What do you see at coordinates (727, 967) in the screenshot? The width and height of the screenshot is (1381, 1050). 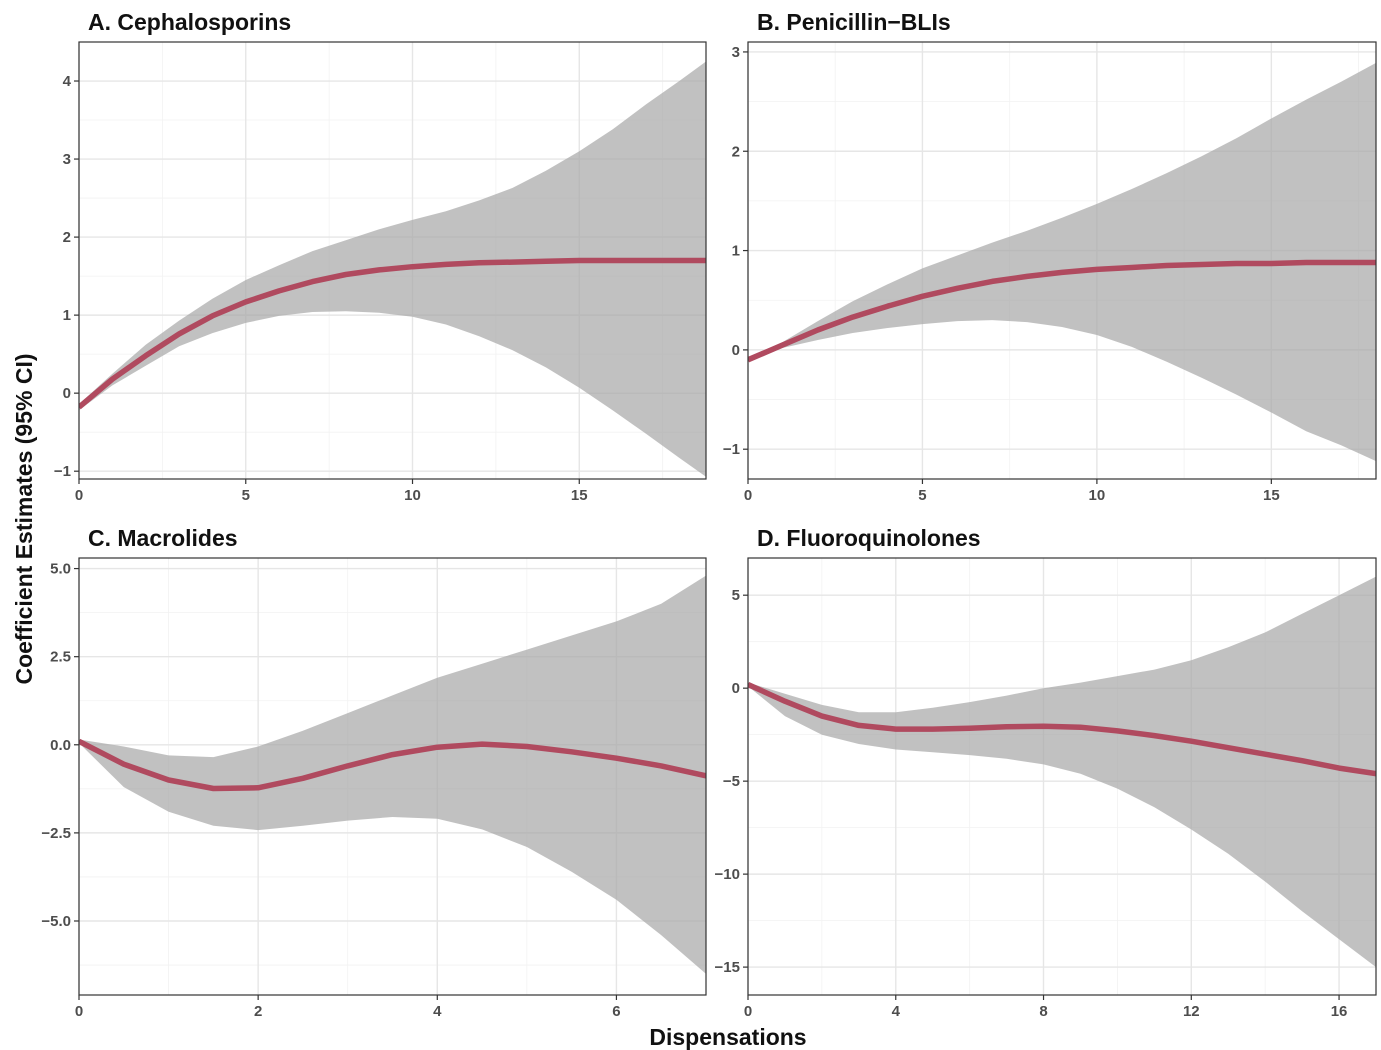 I see `y-tick-label: −15` at bounding box center [727, 967].